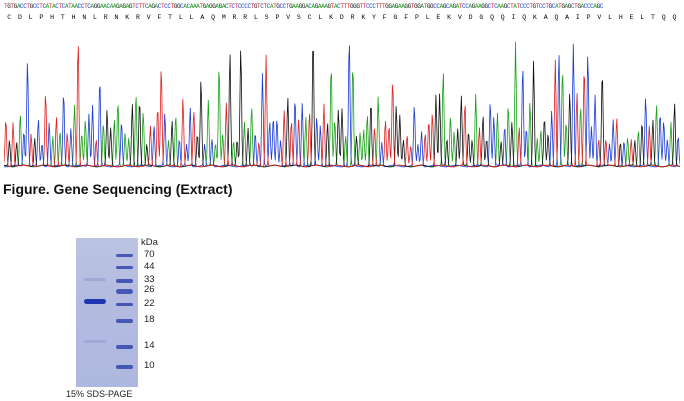 The width and height of the screenshot is (684, 401). I want to click on amino-acid: E, so click(438, 17).